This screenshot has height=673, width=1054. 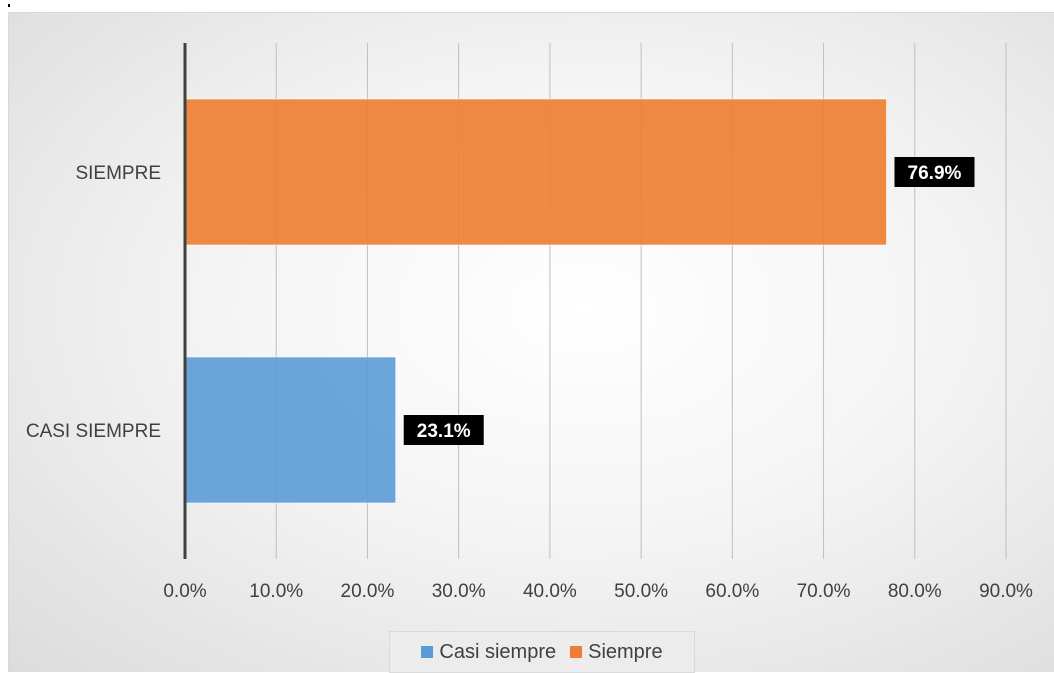 What do you see at coordinates (824, 591) in the screenshot?
I see `x-tick-label: 70.0%` at bounding box center [824, 591].